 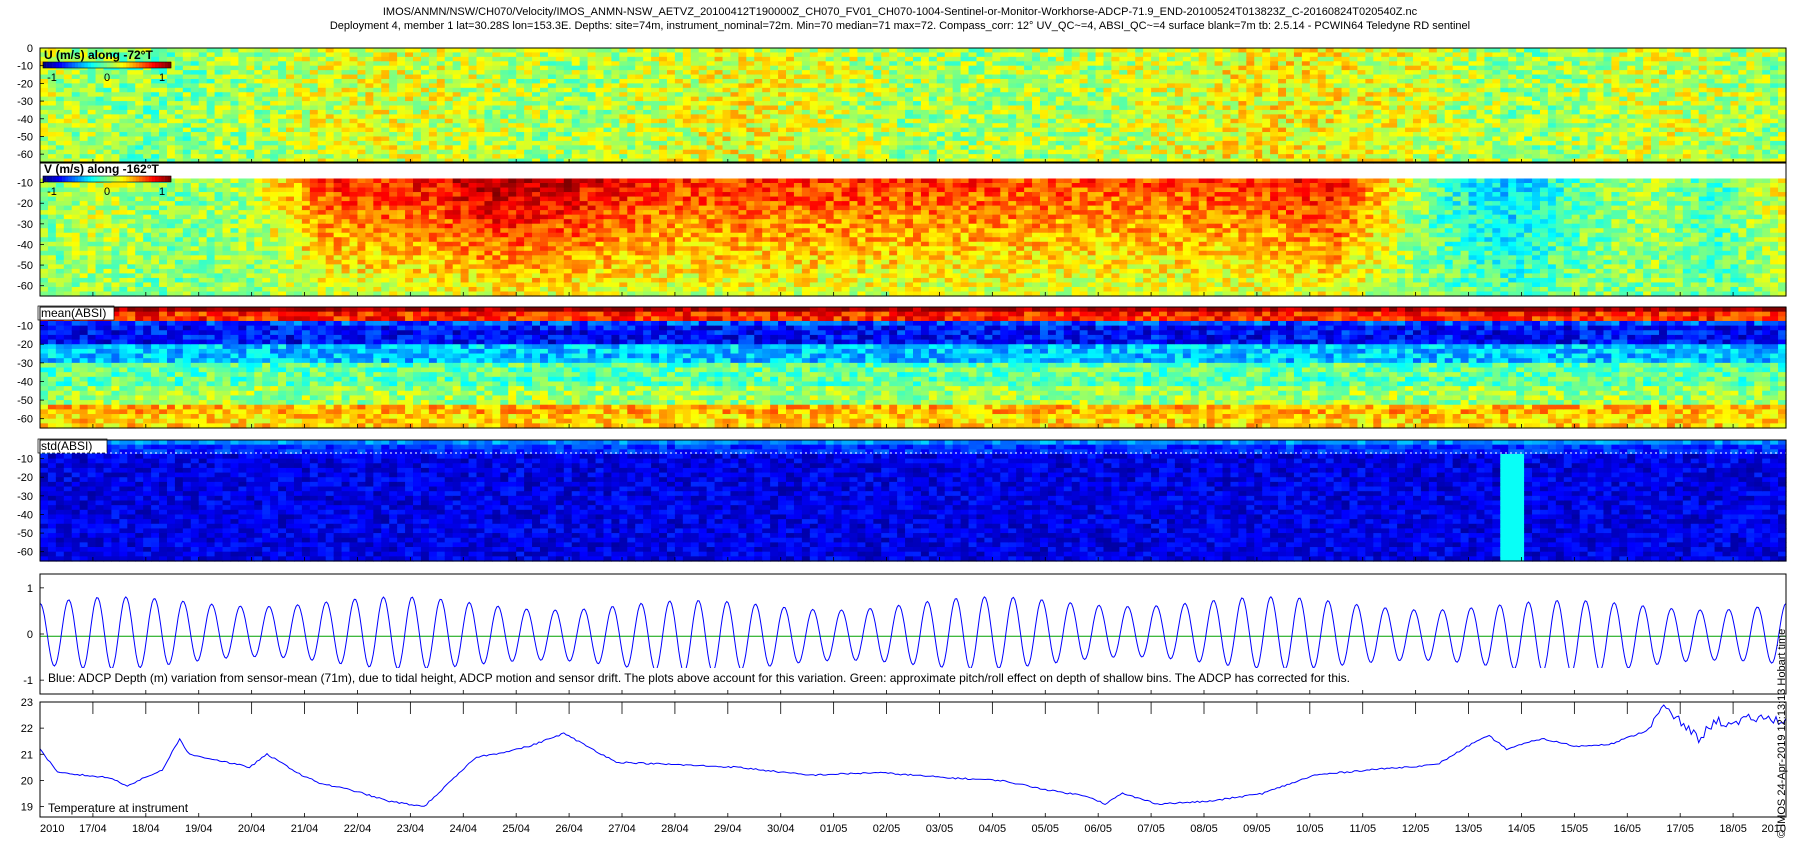 What do you see at coordinates (27, 781) in the screenshot?
I see `y-tick-label: 20` at bounding box center [27, 781].